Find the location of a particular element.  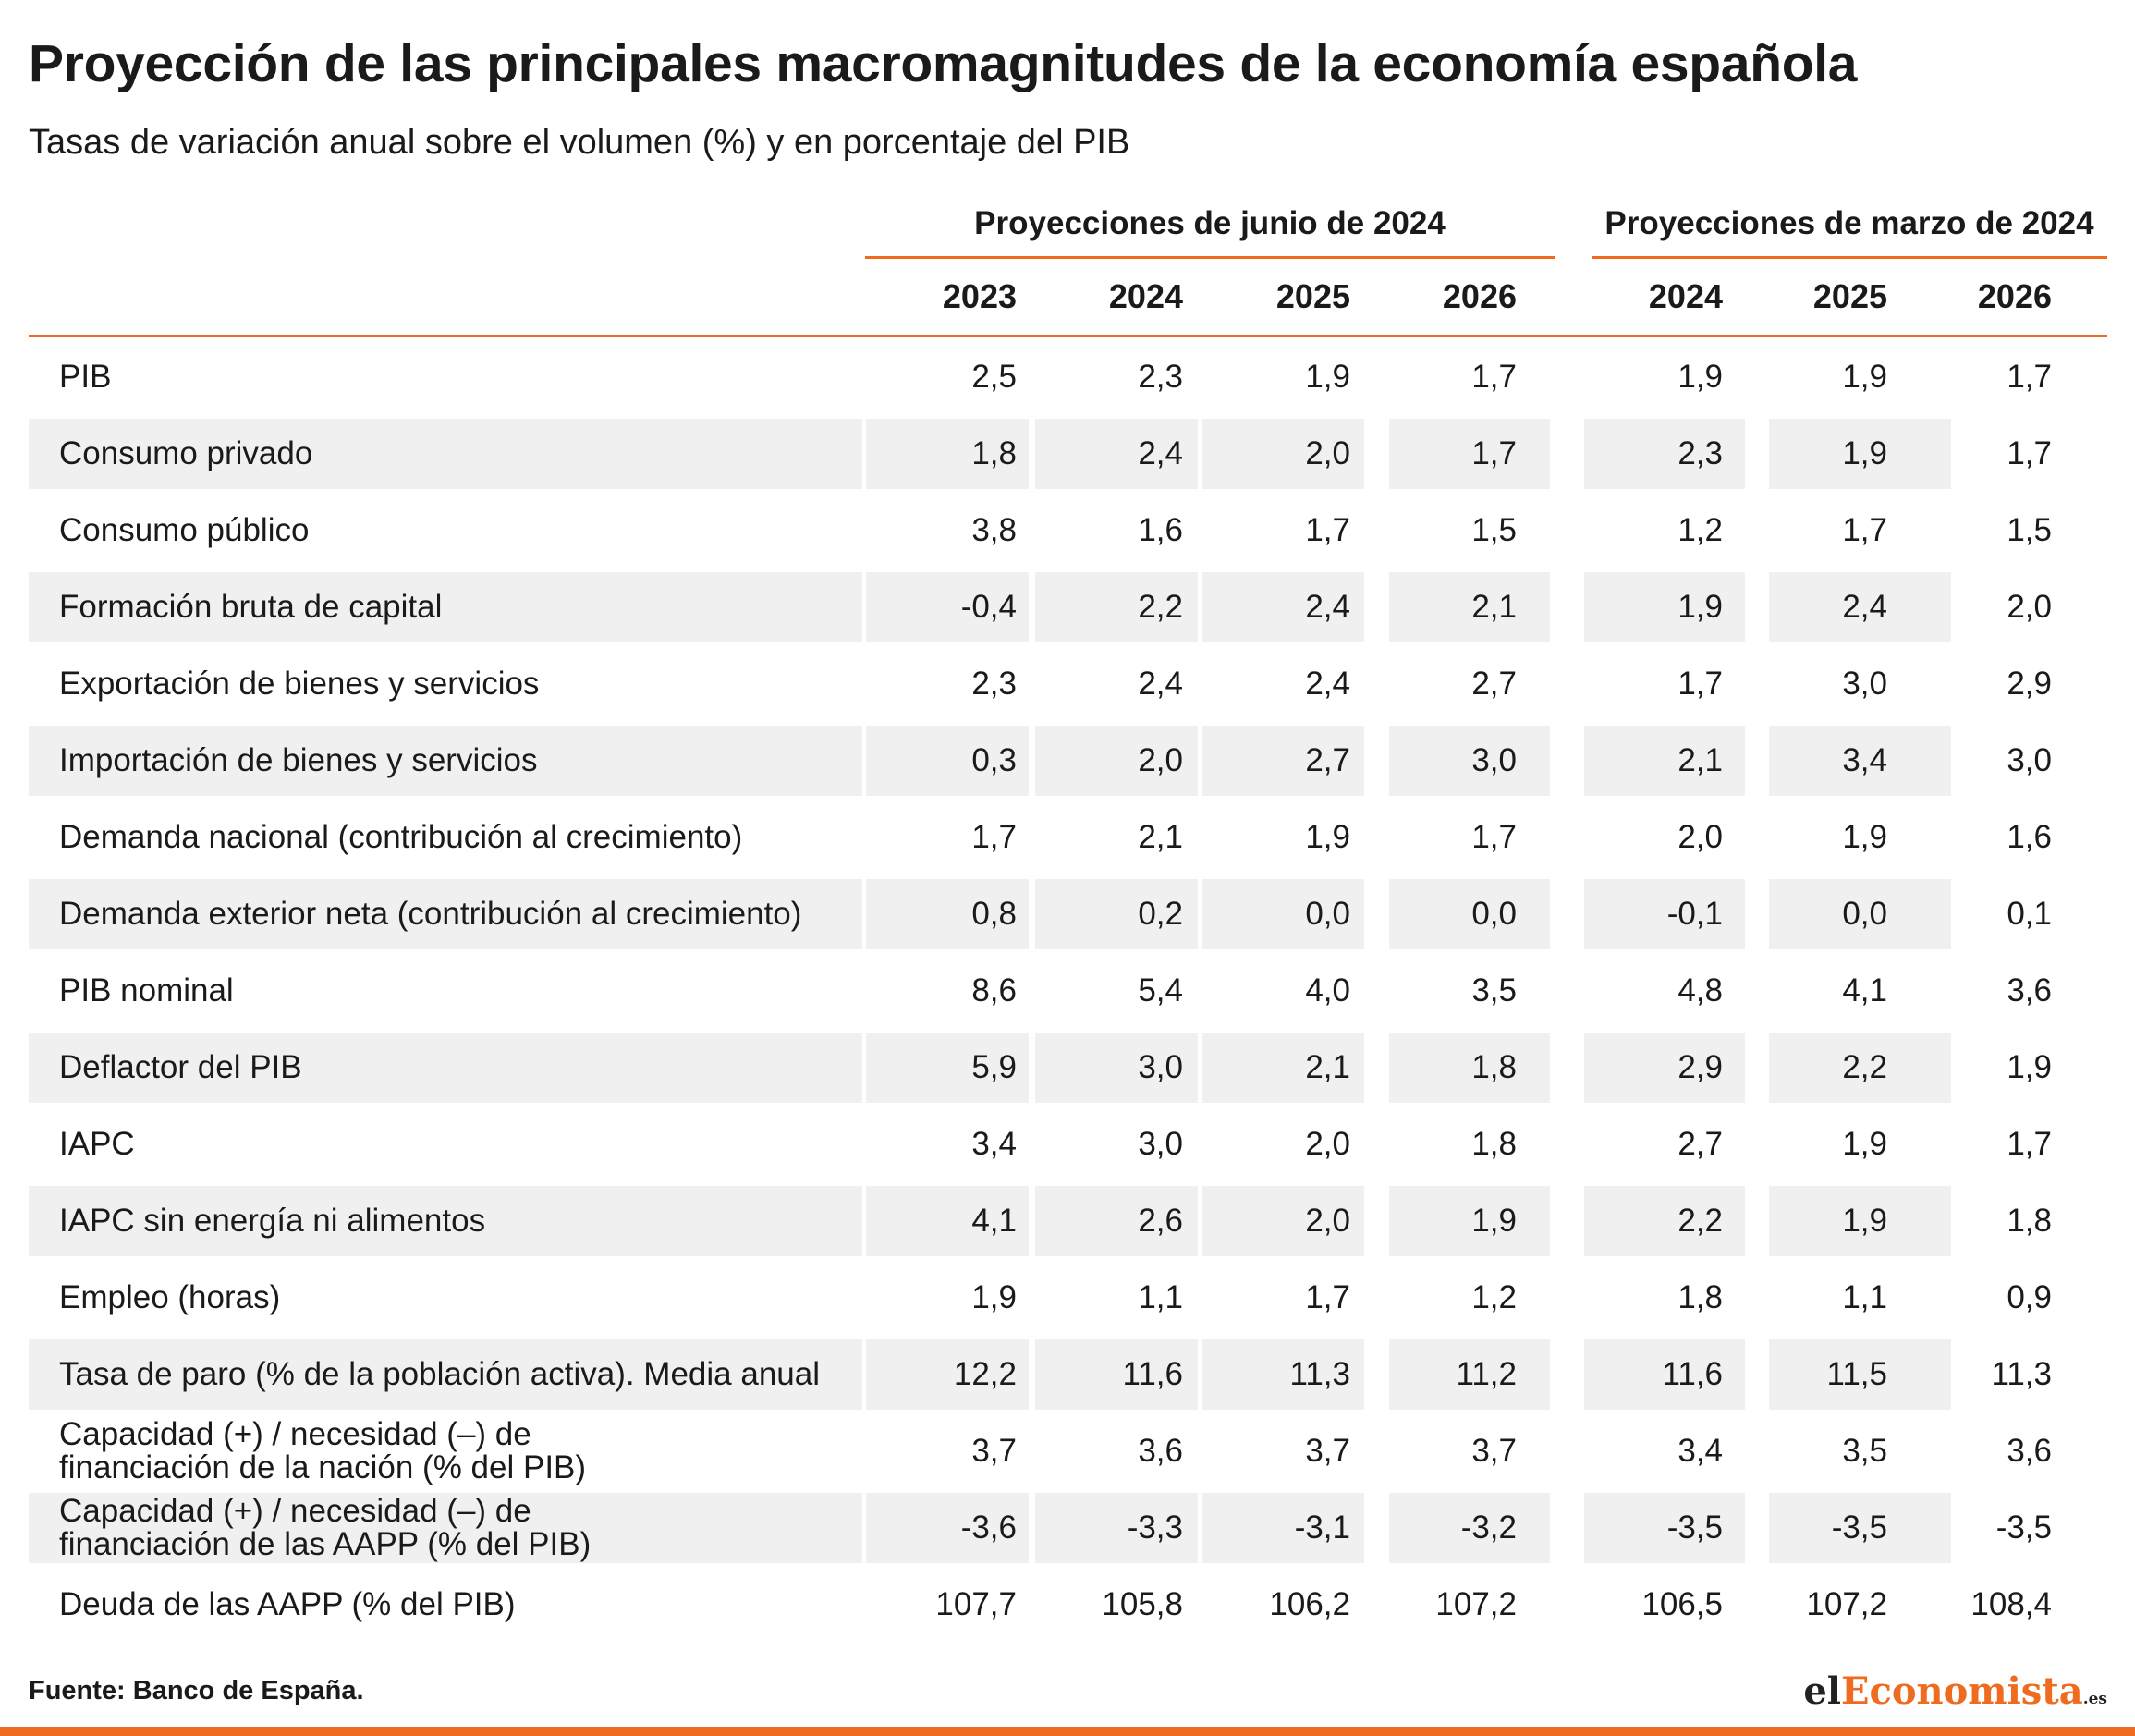

row-value: 106,2 is located at coordinates (1309, 1604).